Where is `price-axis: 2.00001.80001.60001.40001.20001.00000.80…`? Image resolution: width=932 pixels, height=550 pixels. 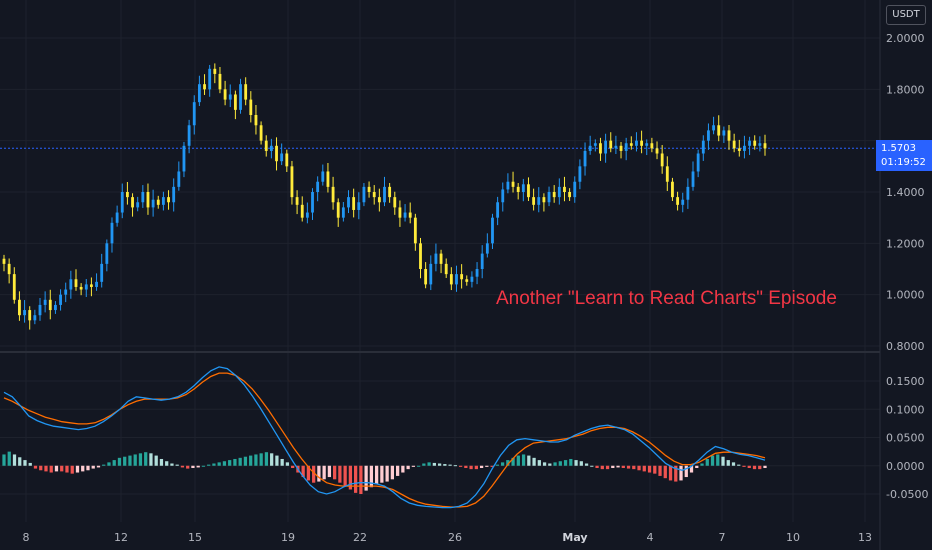
price-axis: 2.00001.80001.60001.40001.20001.00000.80… is located at coordinates (905, 192).